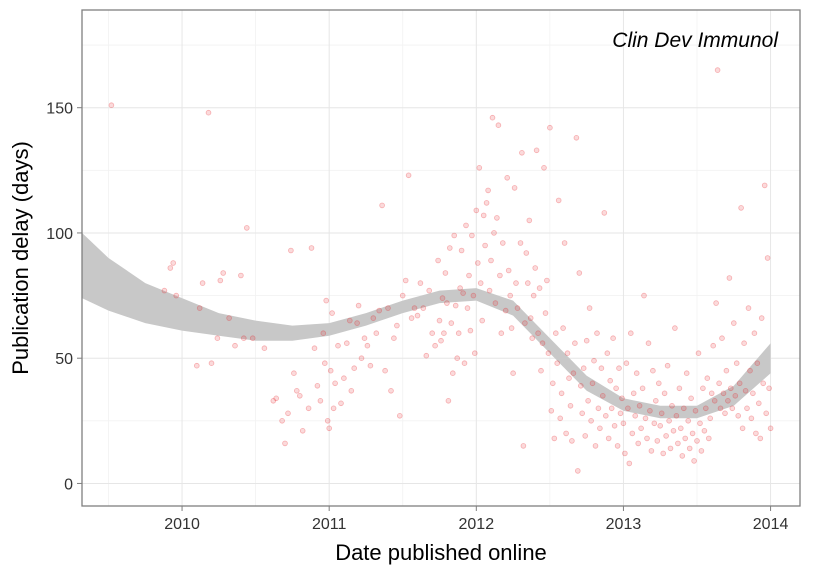 Image resolution: width=825 pixels, height=570 pixels. What do you see at coordinates (59, 234) in the screenshot?
I see `y-tick-label: 100` at bounding box center [59, 234].